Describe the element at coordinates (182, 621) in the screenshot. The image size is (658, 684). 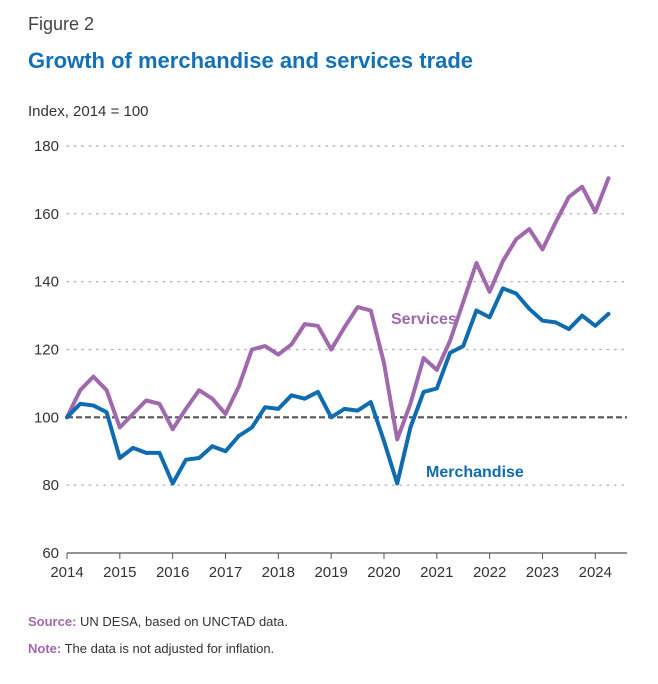
I see `source-text: UN DESA, based on UNCTAD data.` at that location.